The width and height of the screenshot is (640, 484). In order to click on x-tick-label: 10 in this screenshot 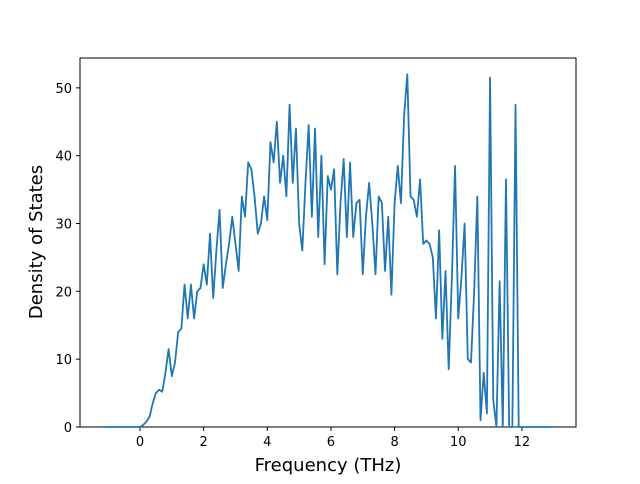, I will do `click(458, 442)`.